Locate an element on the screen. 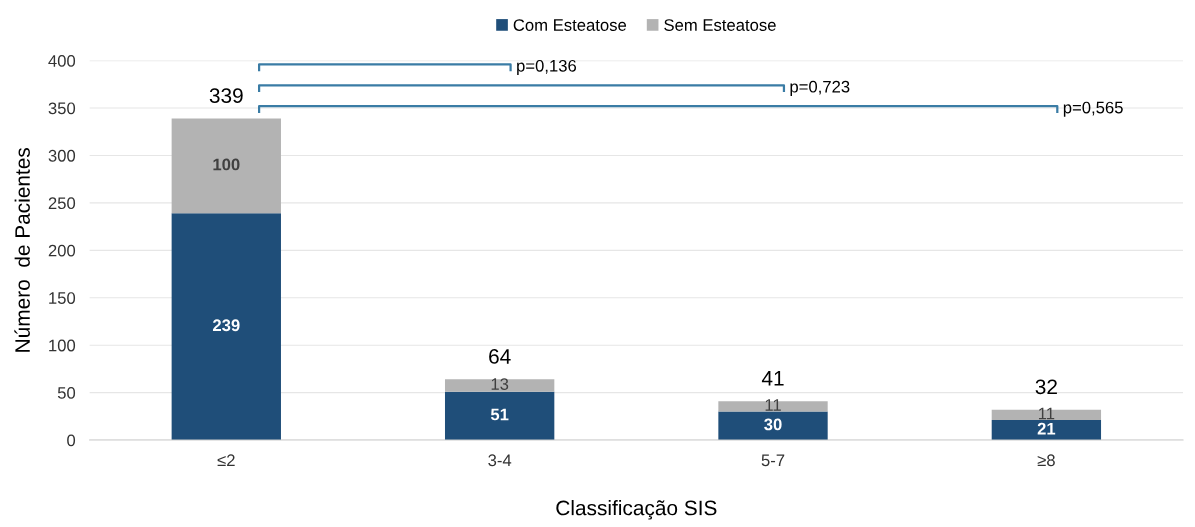 This screenshot has width=1195, height=527. data-label: 51 is located at coordinates (499, 414).